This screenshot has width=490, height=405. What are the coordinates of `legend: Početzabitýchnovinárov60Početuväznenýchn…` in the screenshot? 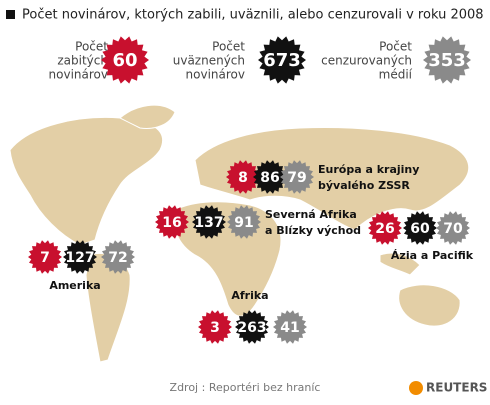 It's located at (260, 60).